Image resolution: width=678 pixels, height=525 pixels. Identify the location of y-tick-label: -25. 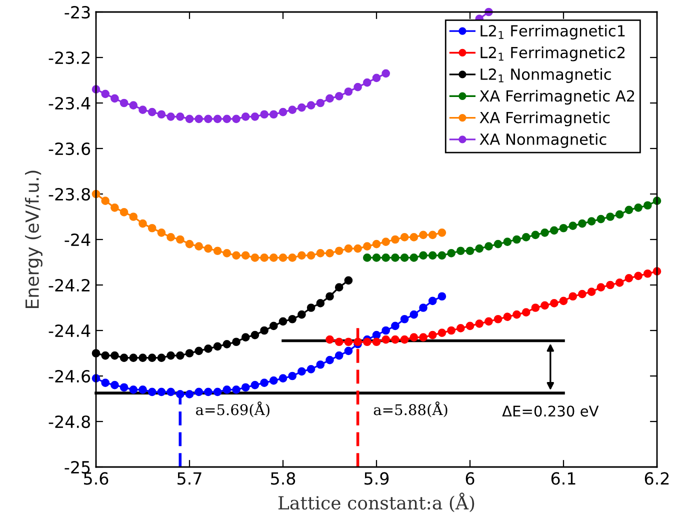
(77, 467).